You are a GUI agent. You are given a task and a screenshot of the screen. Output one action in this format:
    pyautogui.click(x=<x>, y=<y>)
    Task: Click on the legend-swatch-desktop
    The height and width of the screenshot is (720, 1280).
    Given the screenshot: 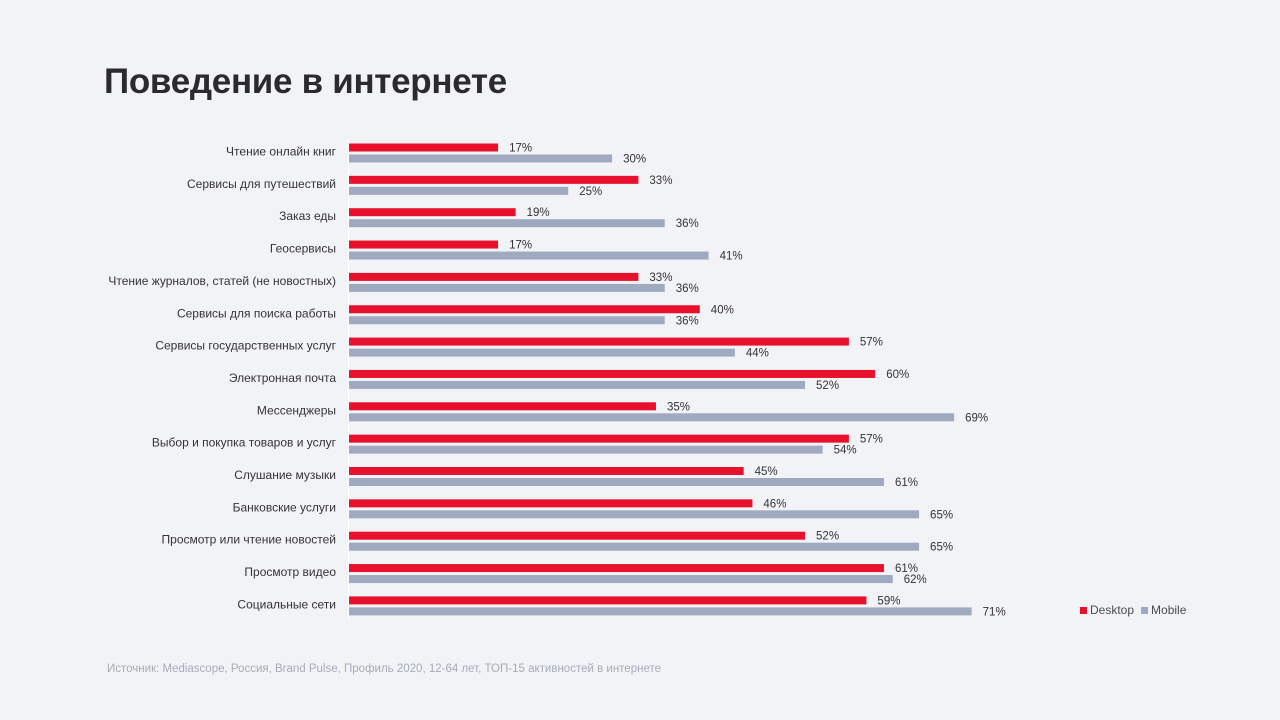 What is the action you would take?
    pyautogui.click(x=1083, y=610)
    